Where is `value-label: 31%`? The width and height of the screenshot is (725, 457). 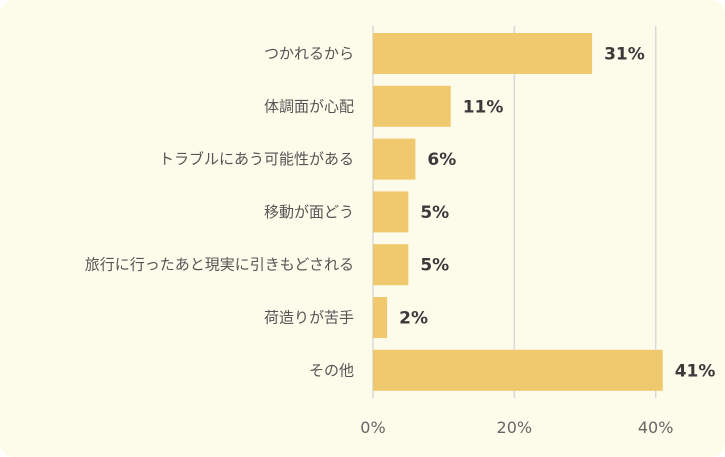 value-label: 31% is located at coordinates (624, 55).